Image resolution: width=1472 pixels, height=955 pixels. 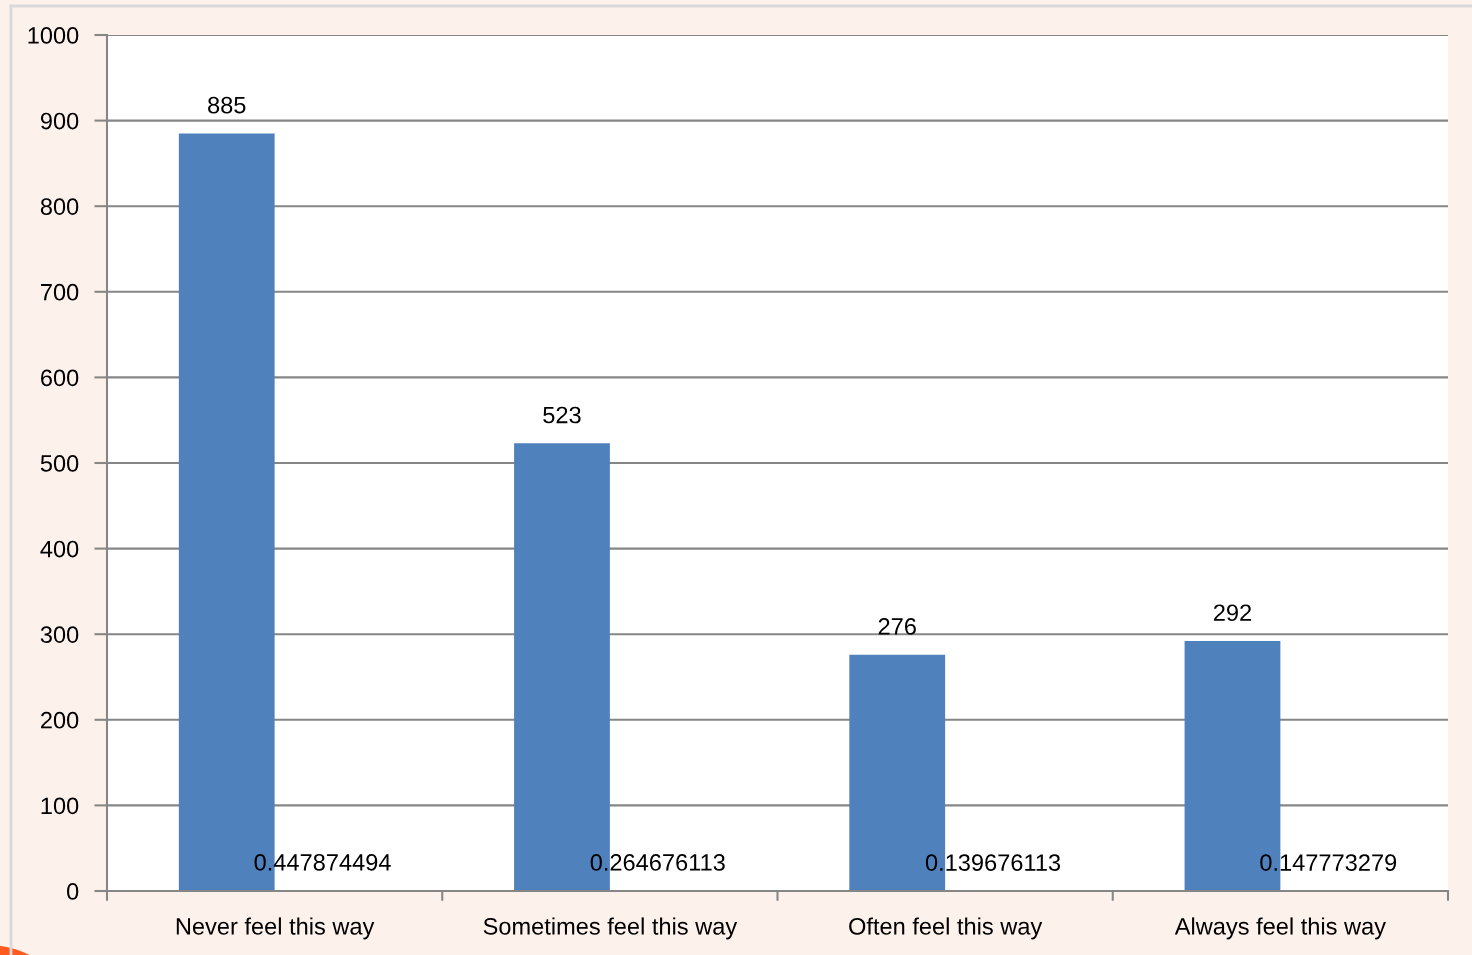 I want to click on x-tick-label: Never feel this way, so click(x=275, y=928).